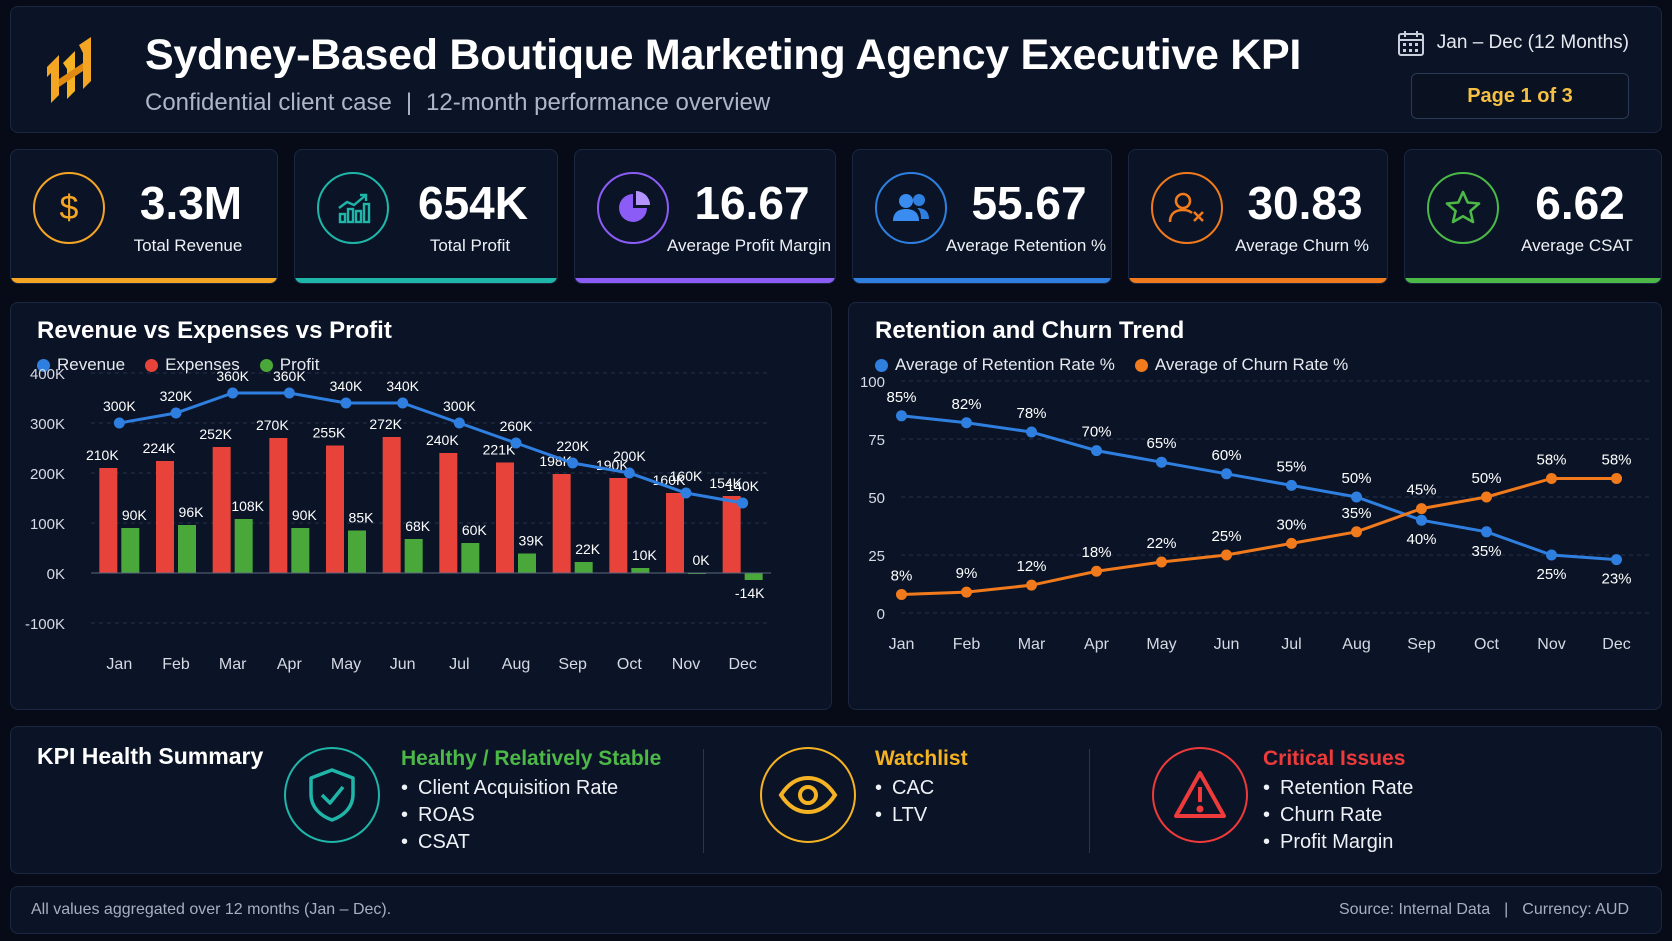  I want to click on profit-data-label: 68K, so click(418, 526).